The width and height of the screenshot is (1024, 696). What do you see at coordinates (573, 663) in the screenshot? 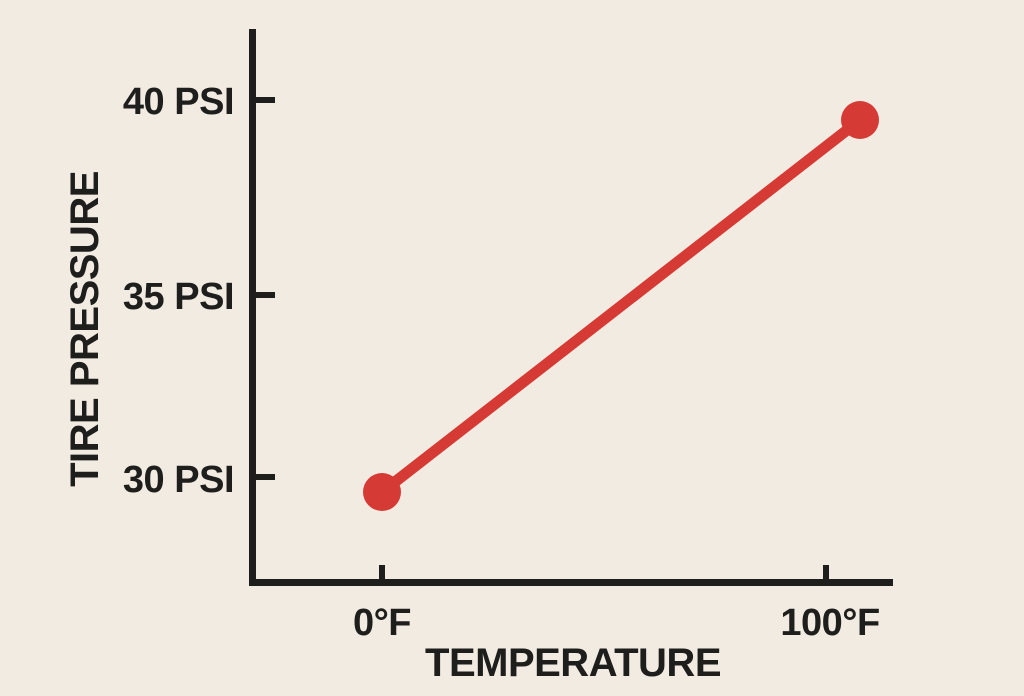
I see `x-axis-title: TEMPERATURE` at bounding box center [573, 663].